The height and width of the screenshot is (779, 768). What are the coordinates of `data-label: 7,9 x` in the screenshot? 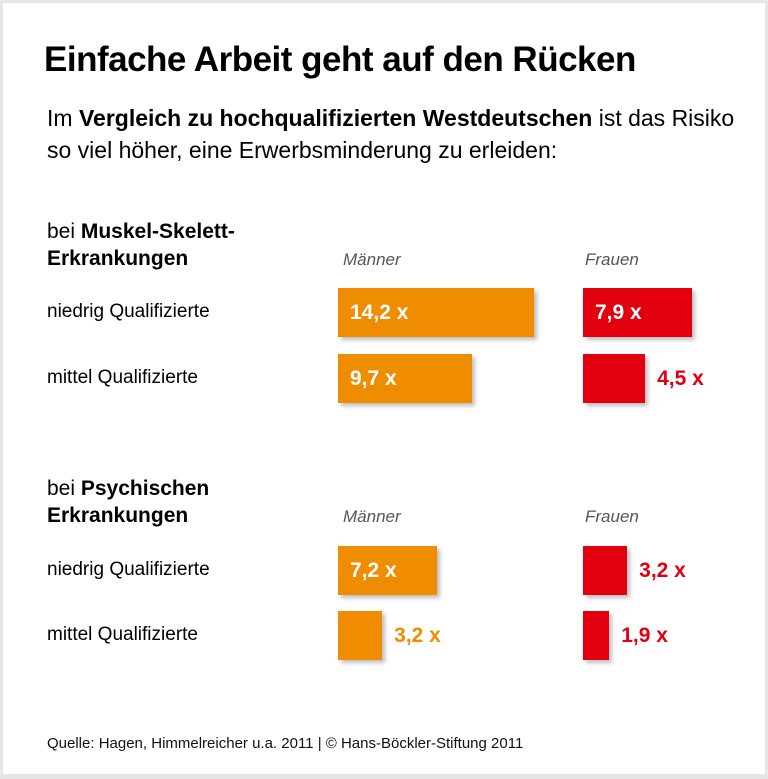 It's located at (618, 312).